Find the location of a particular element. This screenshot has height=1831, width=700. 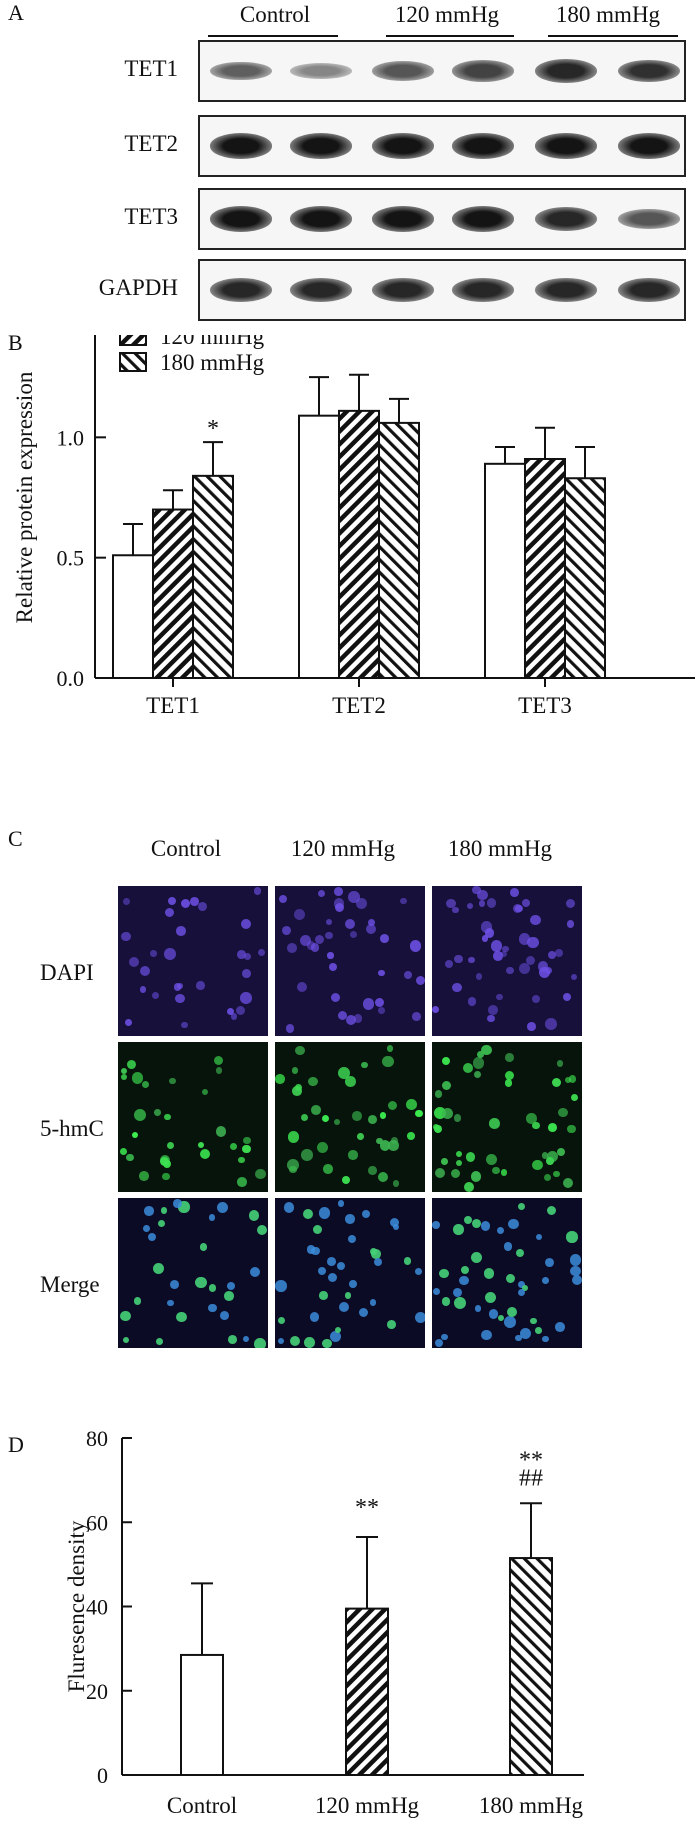

significance-marker: * is located at coordinates (213, 429).